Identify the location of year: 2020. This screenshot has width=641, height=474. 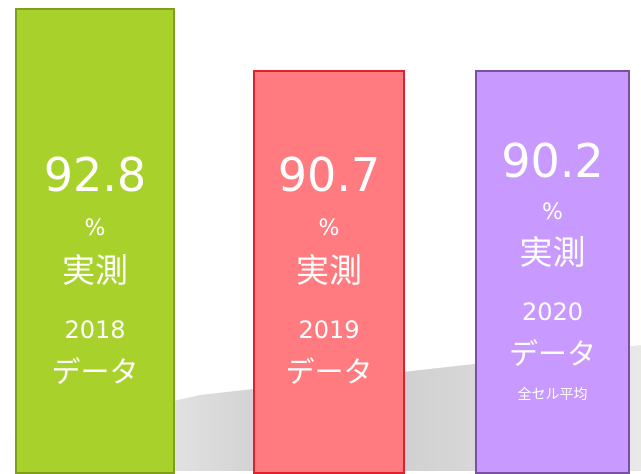
(552, 312).